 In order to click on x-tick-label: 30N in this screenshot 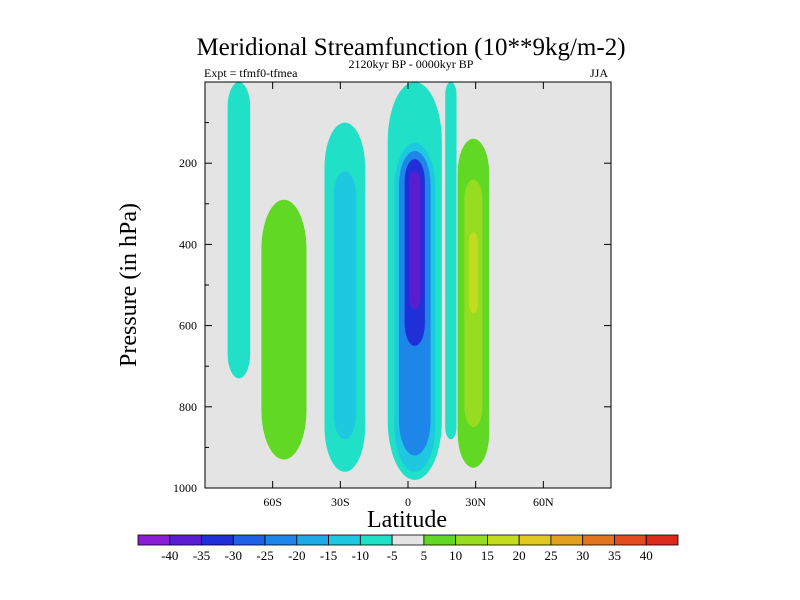, I will do `click(475, 502)`.